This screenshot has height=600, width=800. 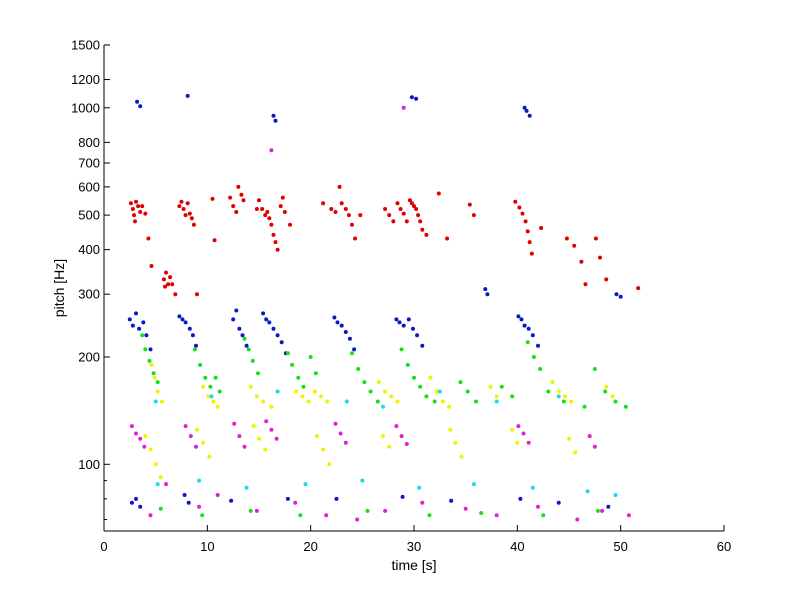 What do you see at coordinates (89, 294) in the screenshot?
I see `y-tick-label: 300` at bounding box center [89, 294].